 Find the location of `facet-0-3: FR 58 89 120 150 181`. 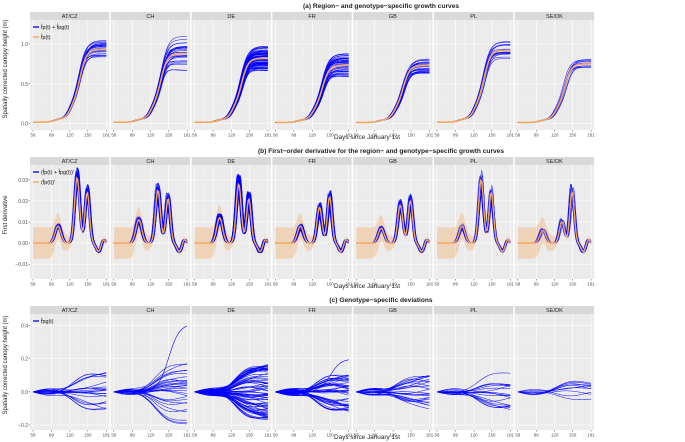

facet-0-3: FR 58 89 120 150 181 is located at coordinates (312, 75).